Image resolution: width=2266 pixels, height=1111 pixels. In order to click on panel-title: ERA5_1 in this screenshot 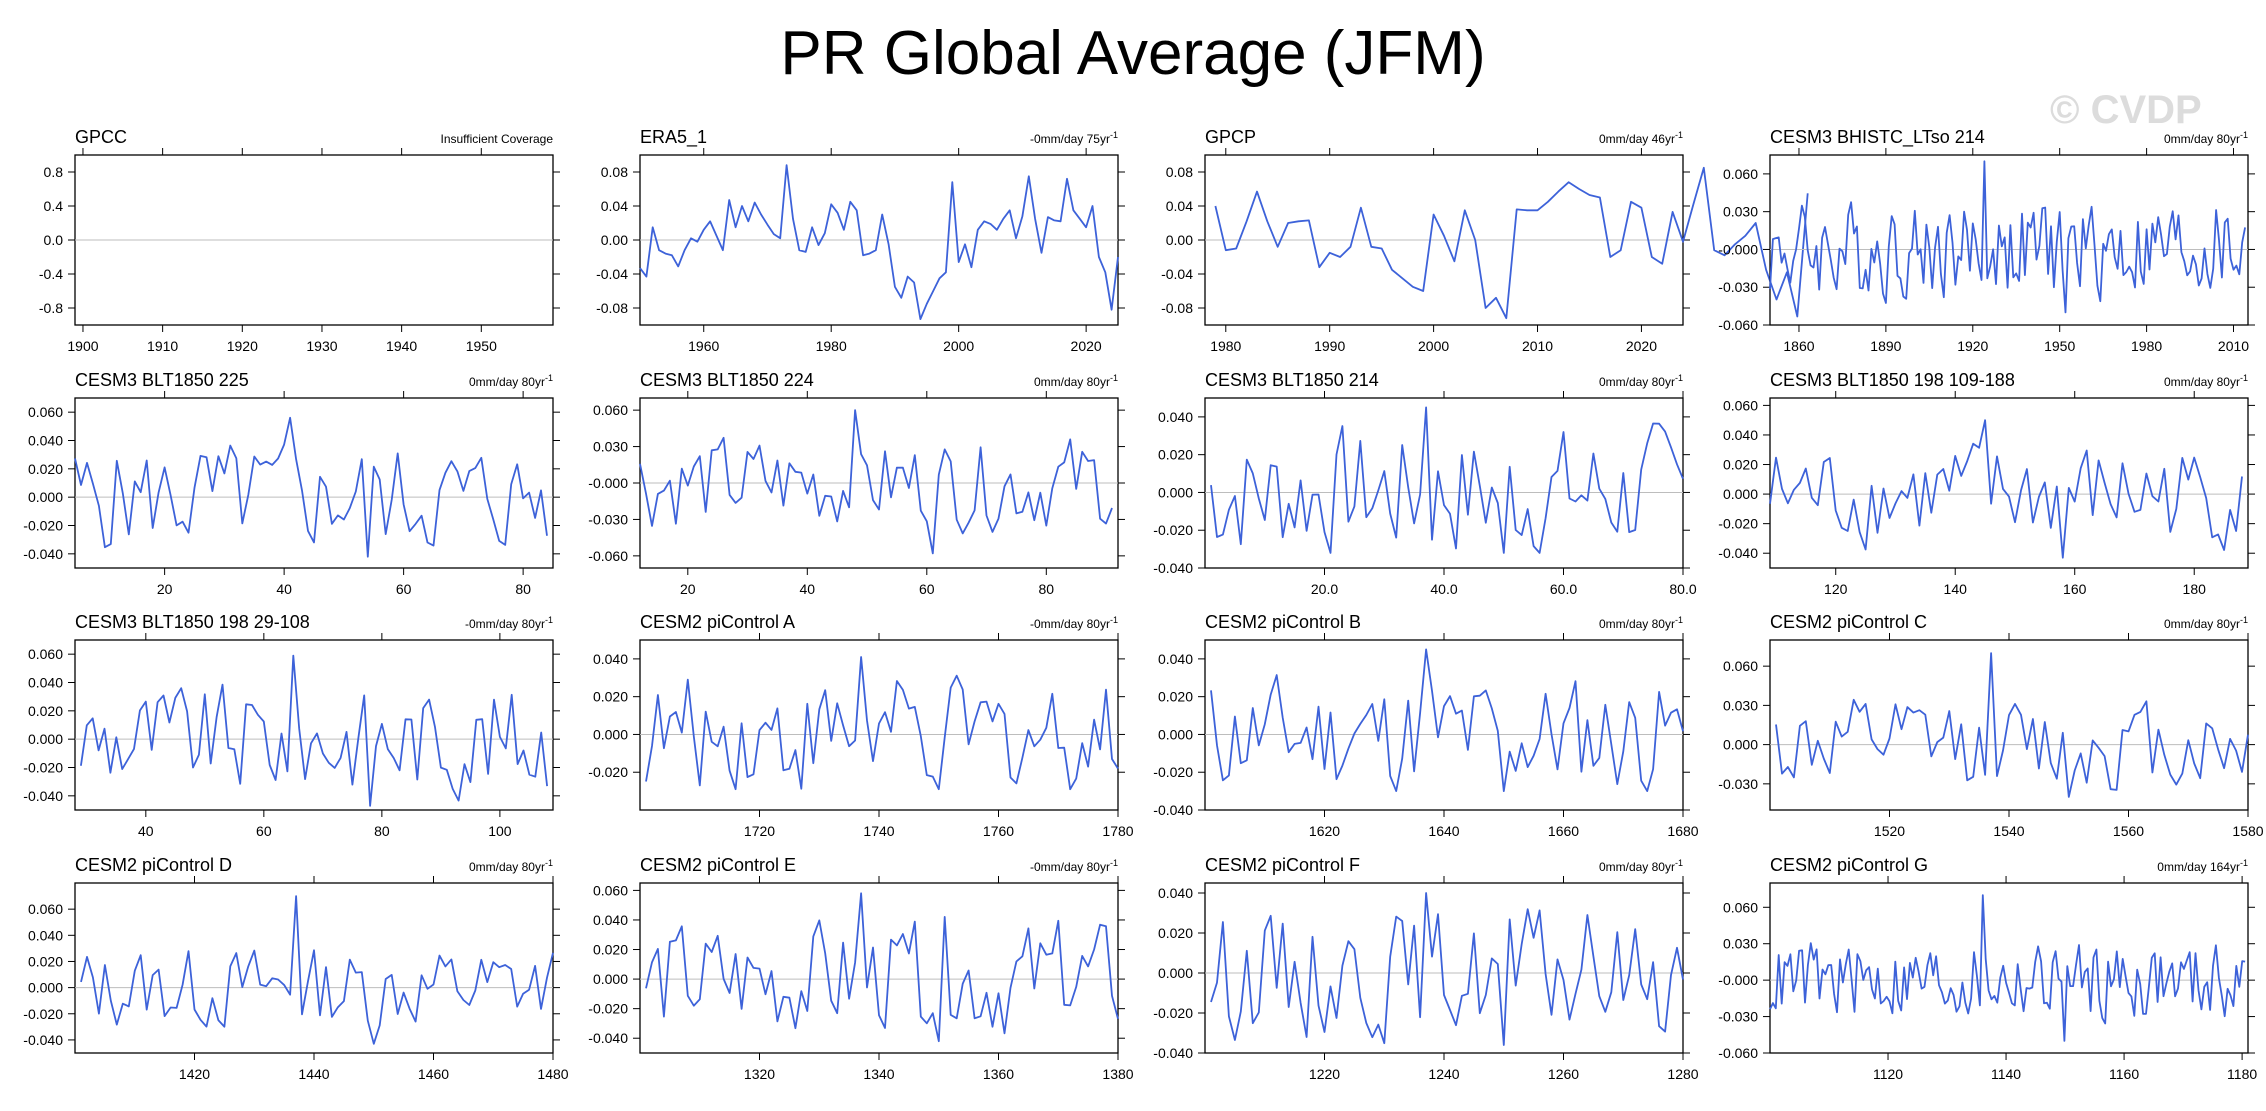, I will do `click(673, 137)`.